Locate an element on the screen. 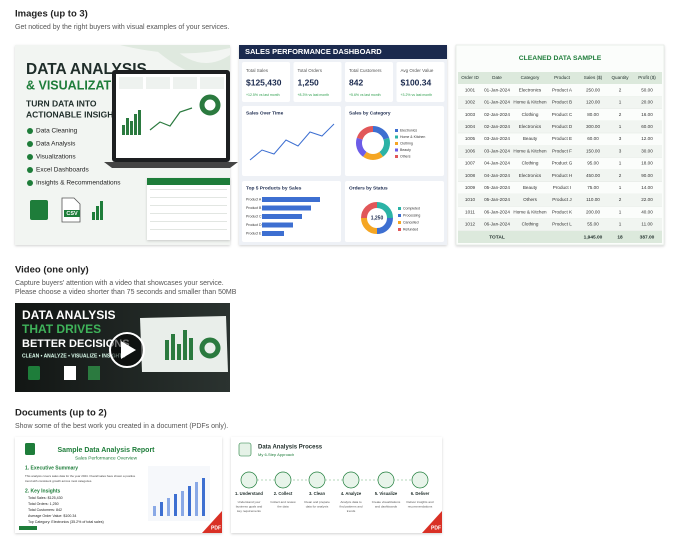 The image size is (680, 544). table-cell: 450.00 is located at coordinates (593, 175).